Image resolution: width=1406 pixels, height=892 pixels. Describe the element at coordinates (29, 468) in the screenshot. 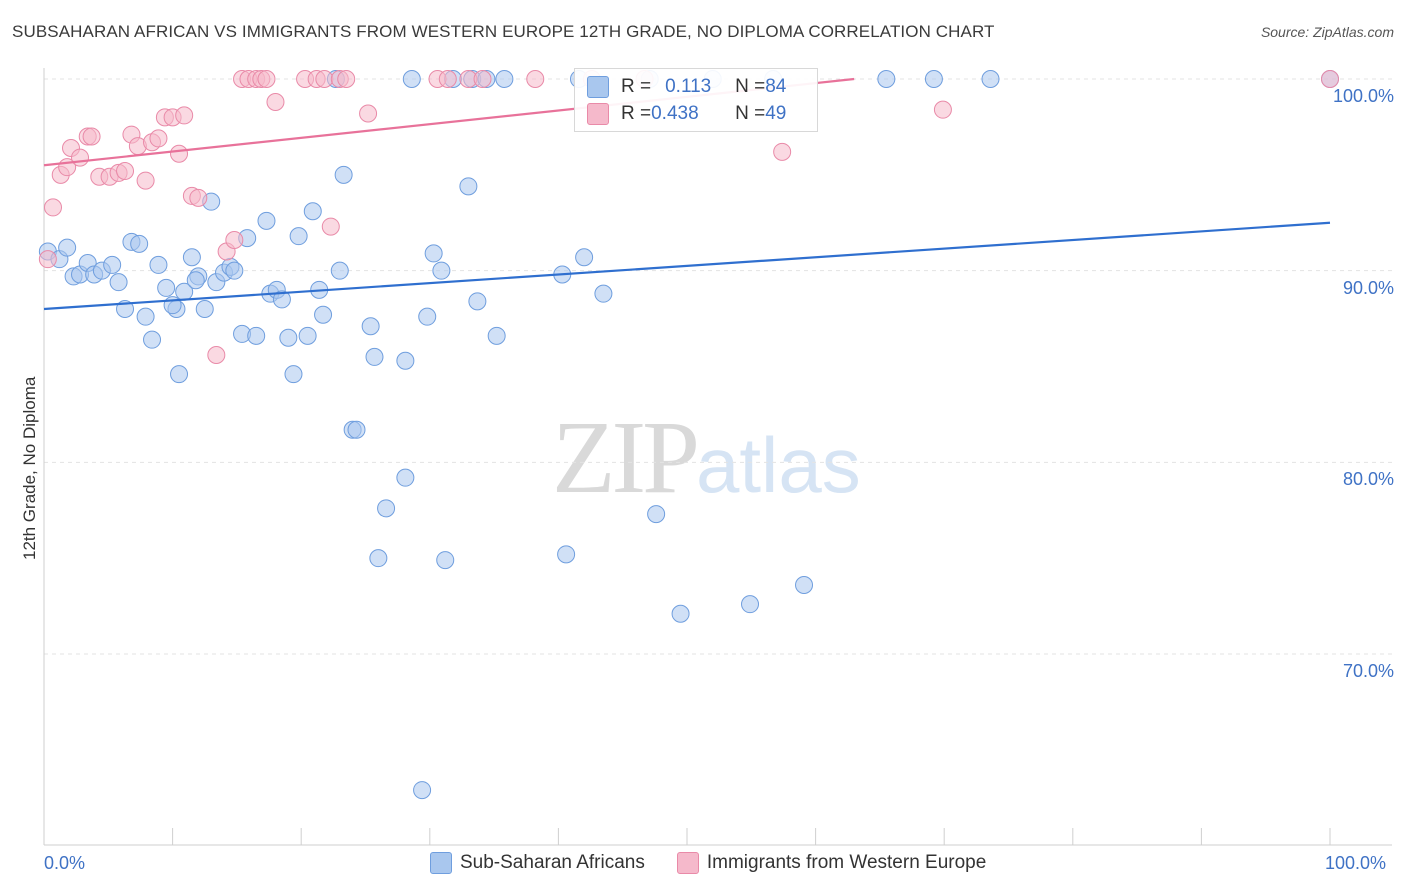

I see `y-axis-label: 12th Grade, No Diploma` at that location.